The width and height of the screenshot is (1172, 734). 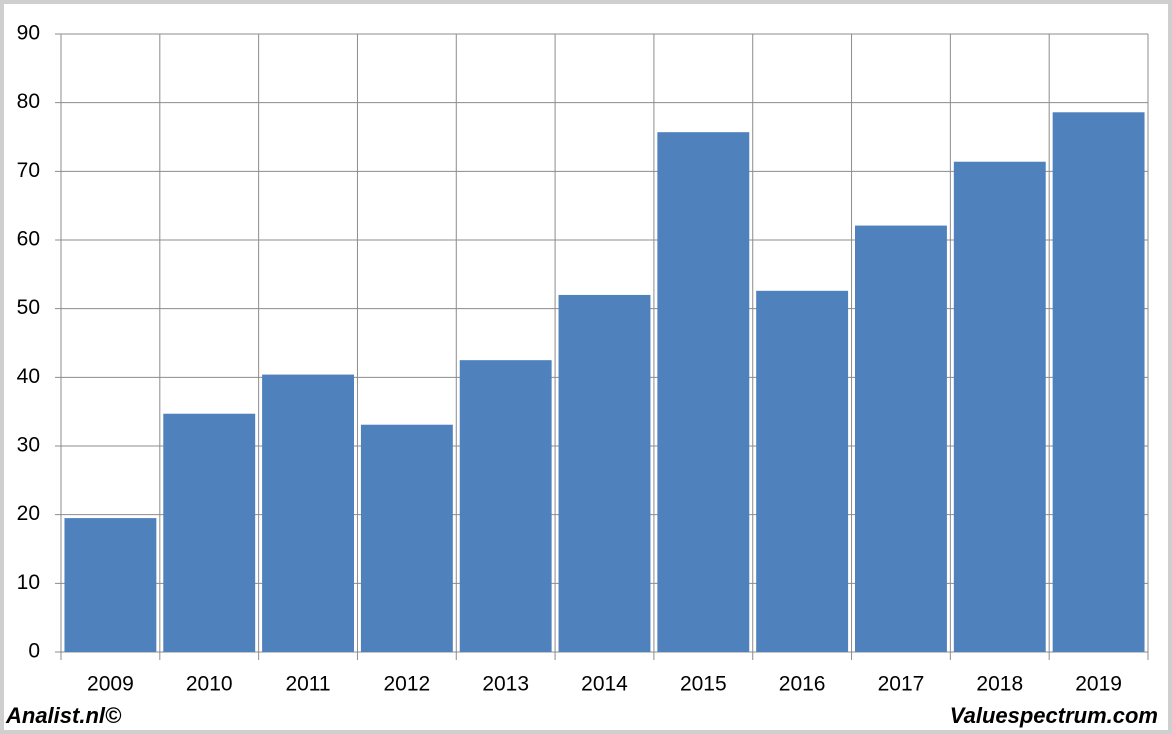 I want to click on x-tick-label: 2010, so click(x=209, y=684).